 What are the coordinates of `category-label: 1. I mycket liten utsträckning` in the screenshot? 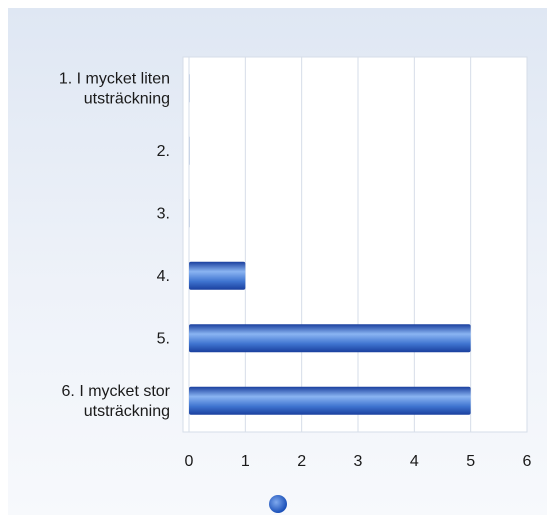 It's located at (114, 88).